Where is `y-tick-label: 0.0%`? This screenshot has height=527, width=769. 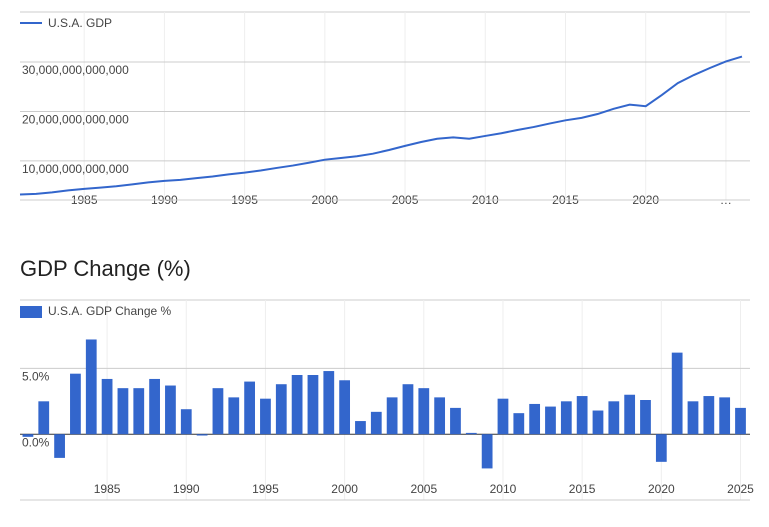 y-tick-label: 0.0% is located at coordinates (36, 442).